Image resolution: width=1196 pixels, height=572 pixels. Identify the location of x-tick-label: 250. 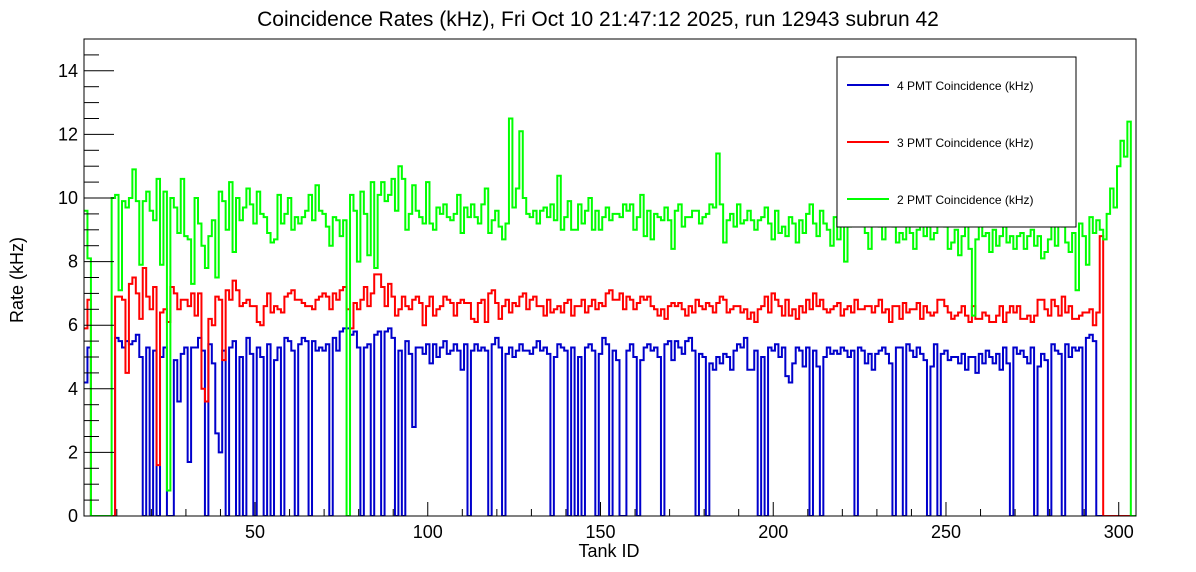
(946, 532).